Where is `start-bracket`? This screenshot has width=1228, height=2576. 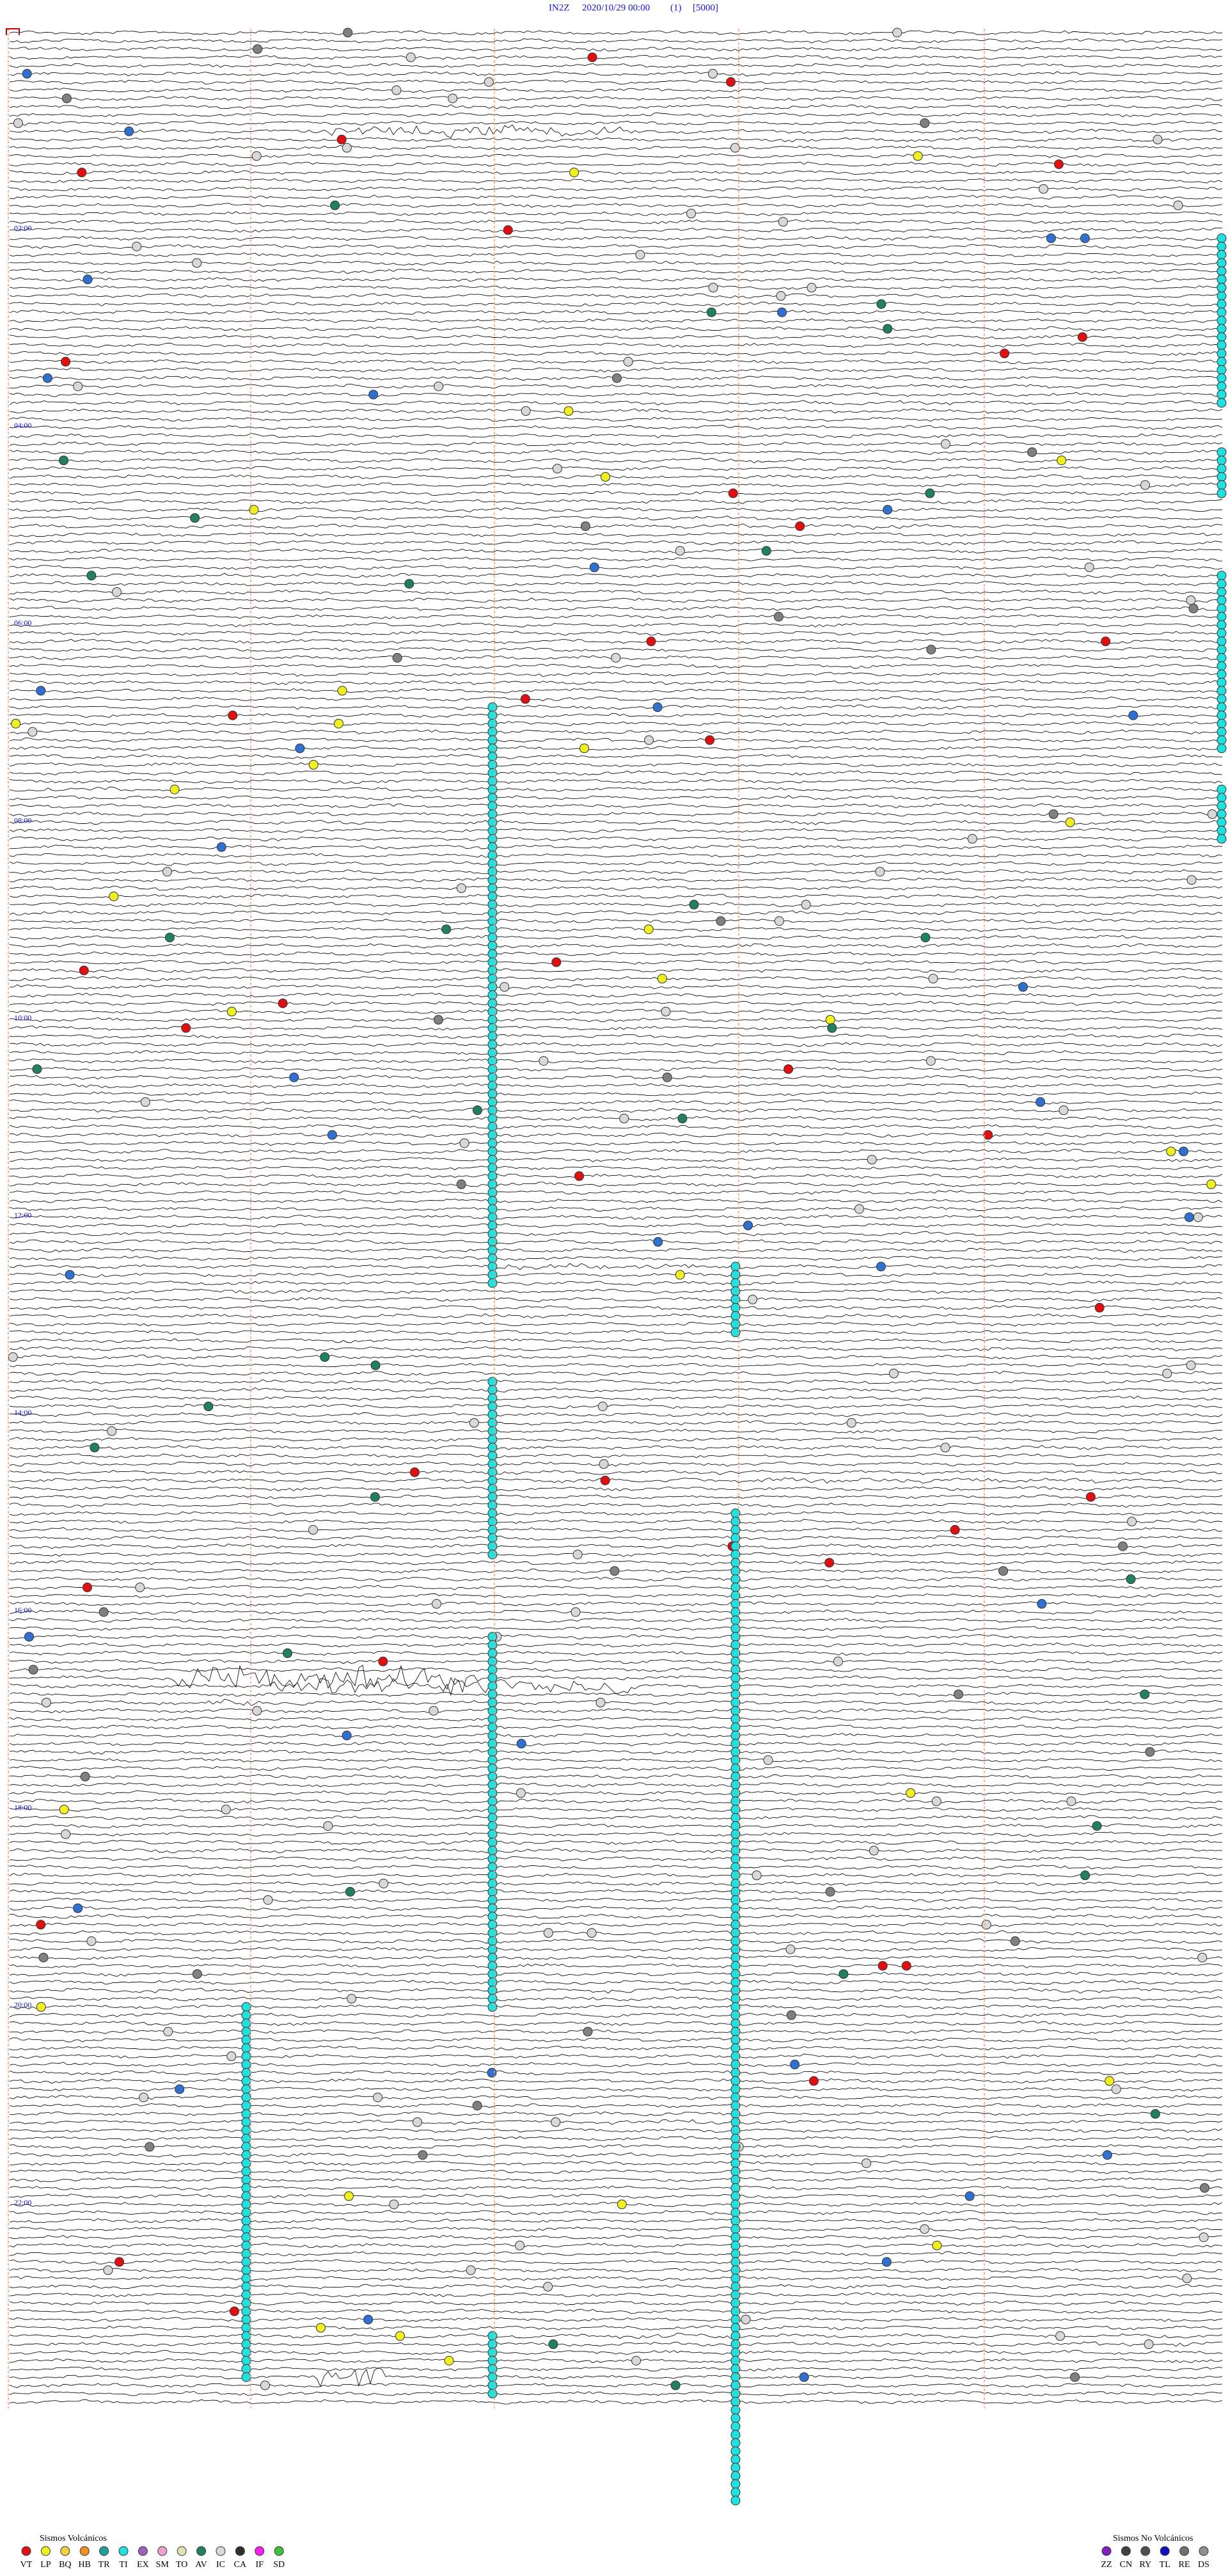
start-bracket is located at coordinates (13, 31).